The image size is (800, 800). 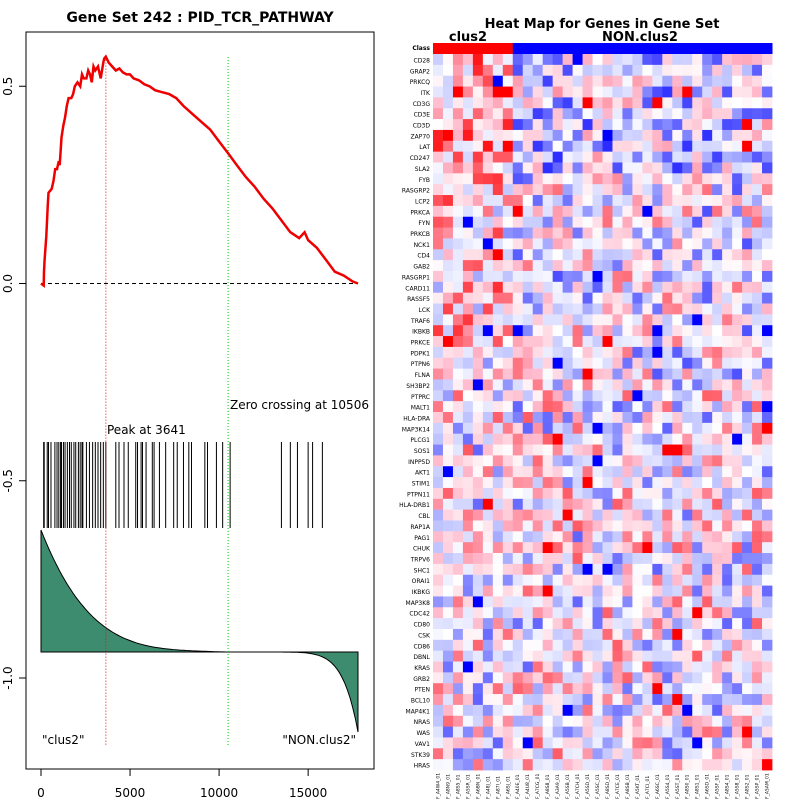 I want to click on gene-label: KRAS, so click(x=422, y=668).